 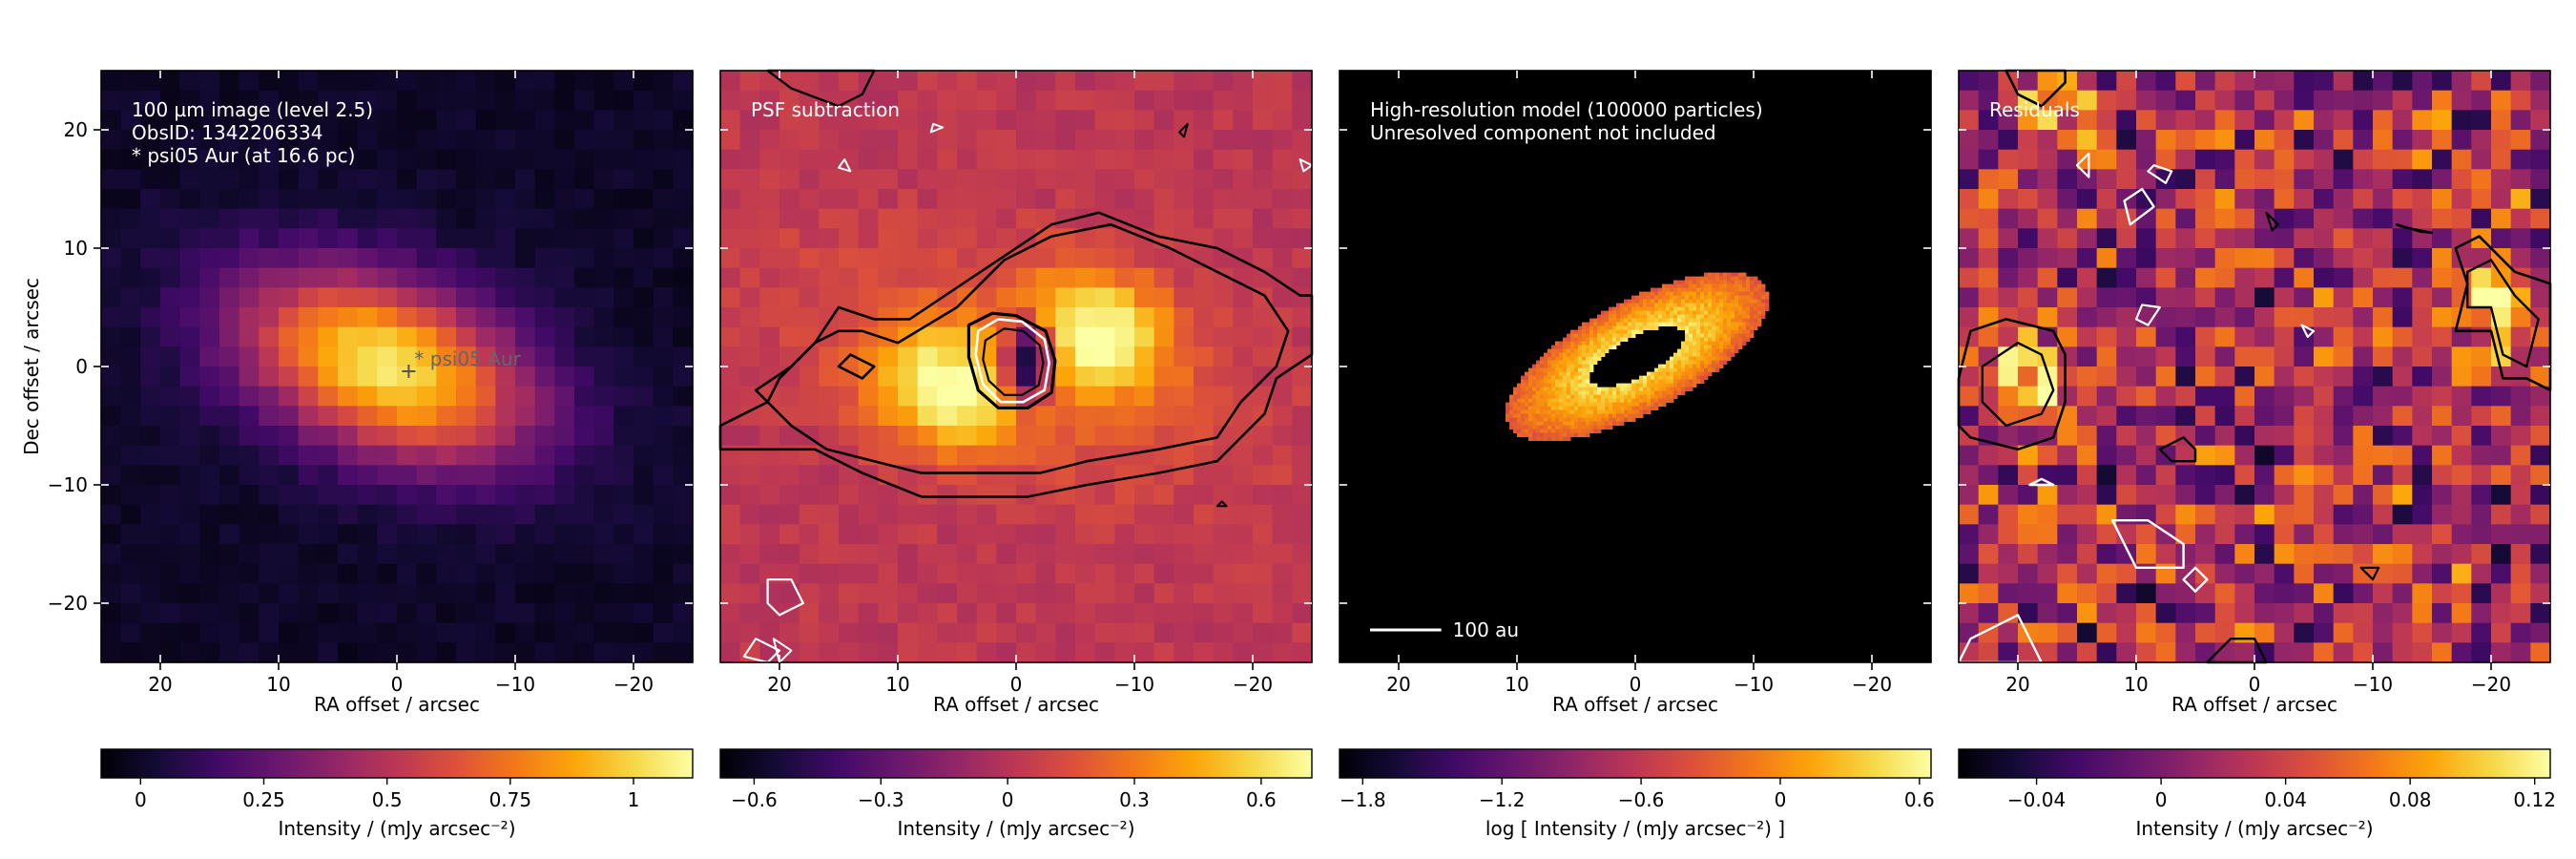 What do you see at coordinates (1134, 799) in the screenshot?
I see `colorbar-tick-label: 0.3` at bounding box center [1134, 799].